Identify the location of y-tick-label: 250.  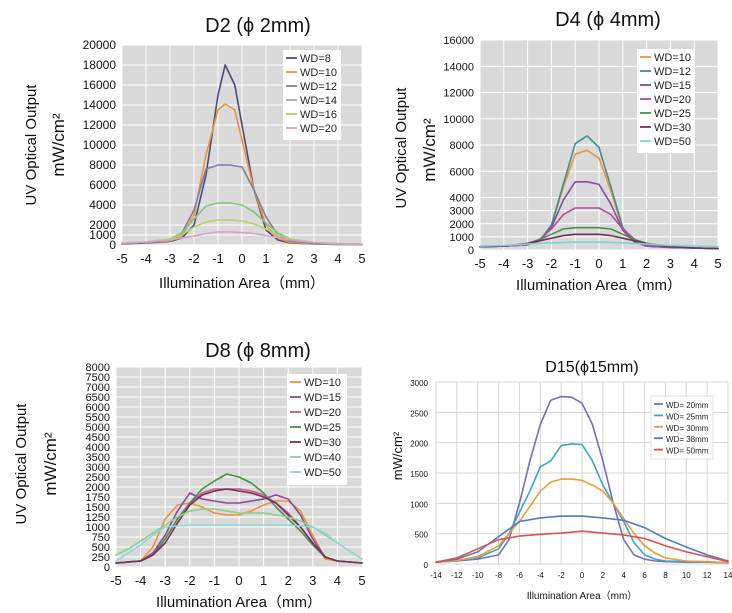
(101, 558).